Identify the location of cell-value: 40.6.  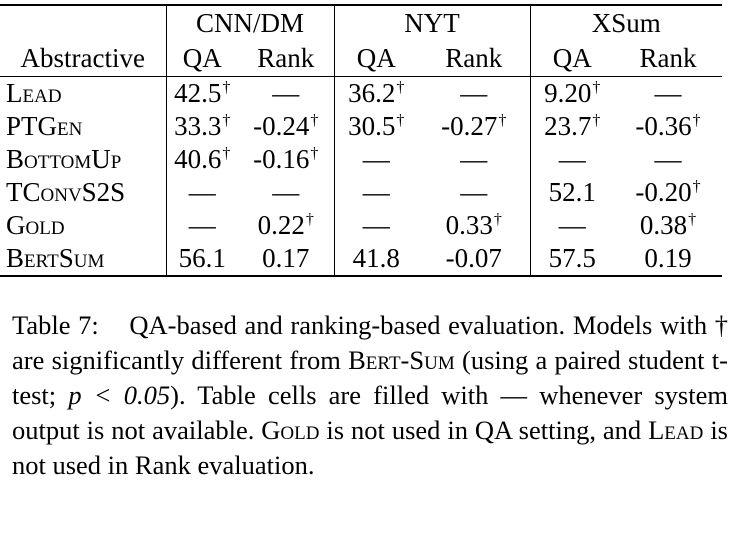
(198, 159).